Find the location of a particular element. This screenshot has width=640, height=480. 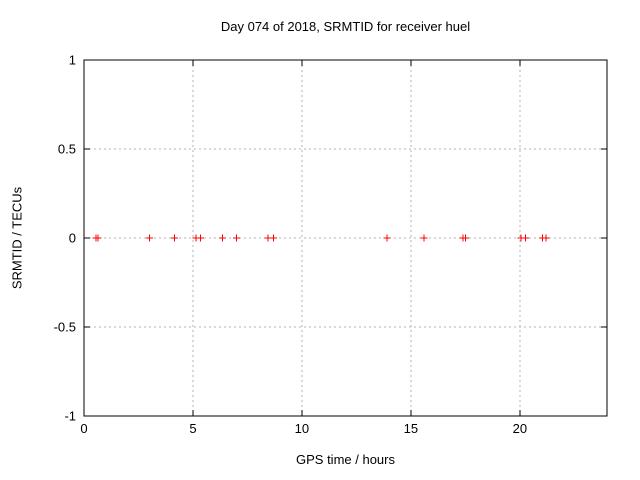

data-points is located at coordinates (321, 238).